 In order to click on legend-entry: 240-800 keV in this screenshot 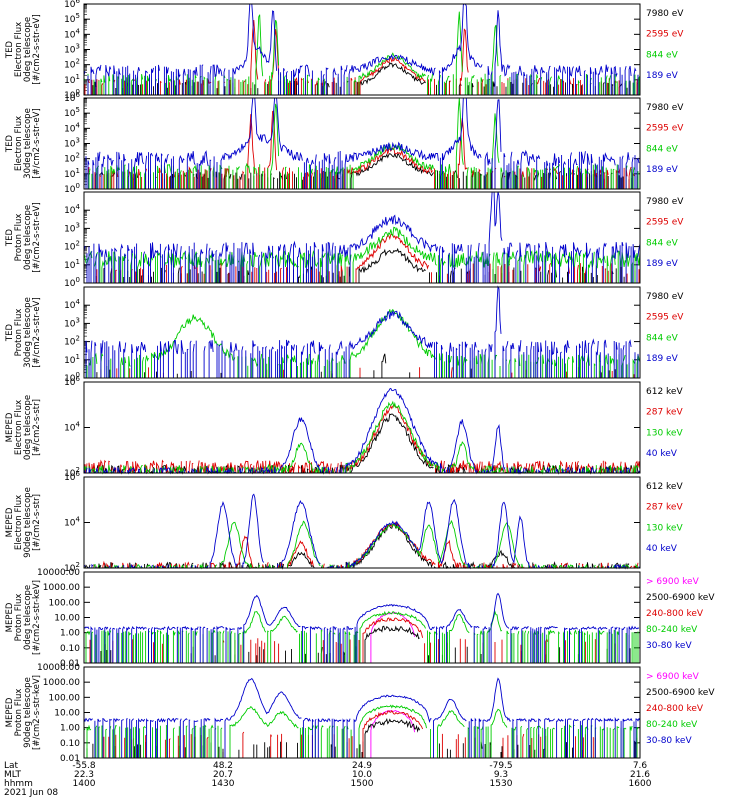, I will do `click(675, 709)`.